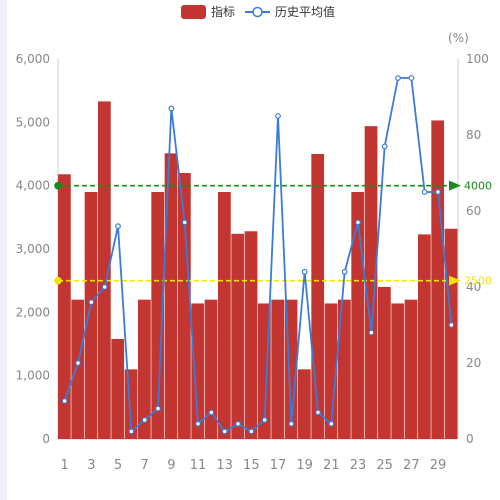  I want to click on x-tick-label: 13, so click(224, 465).